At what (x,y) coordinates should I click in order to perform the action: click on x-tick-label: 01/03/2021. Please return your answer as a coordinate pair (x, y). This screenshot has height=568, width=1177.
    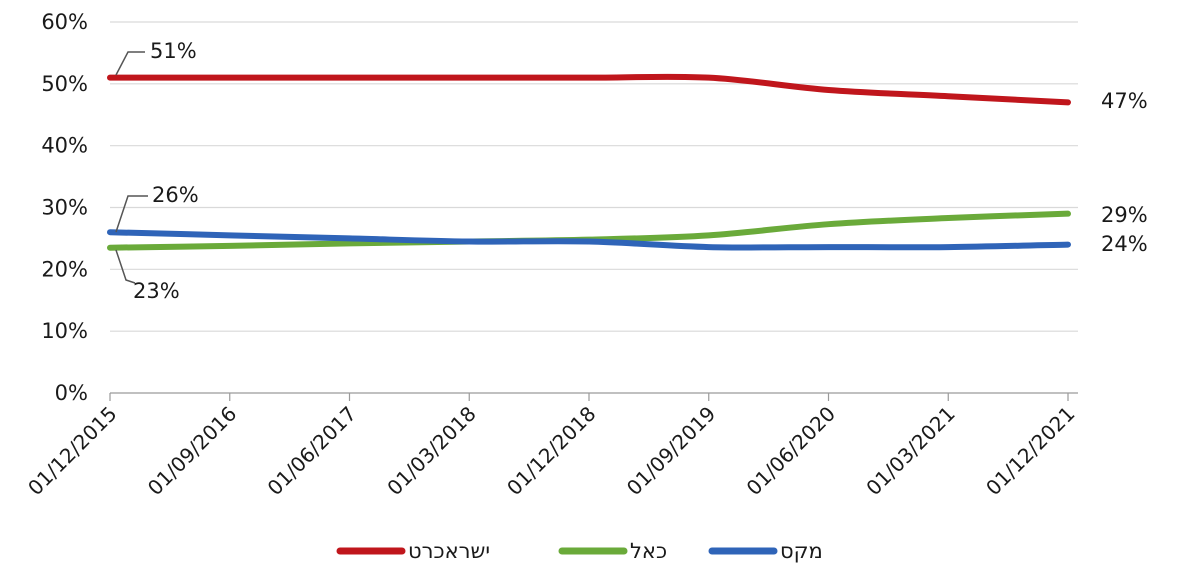
    Looking at the image, I should click on (910, 451).